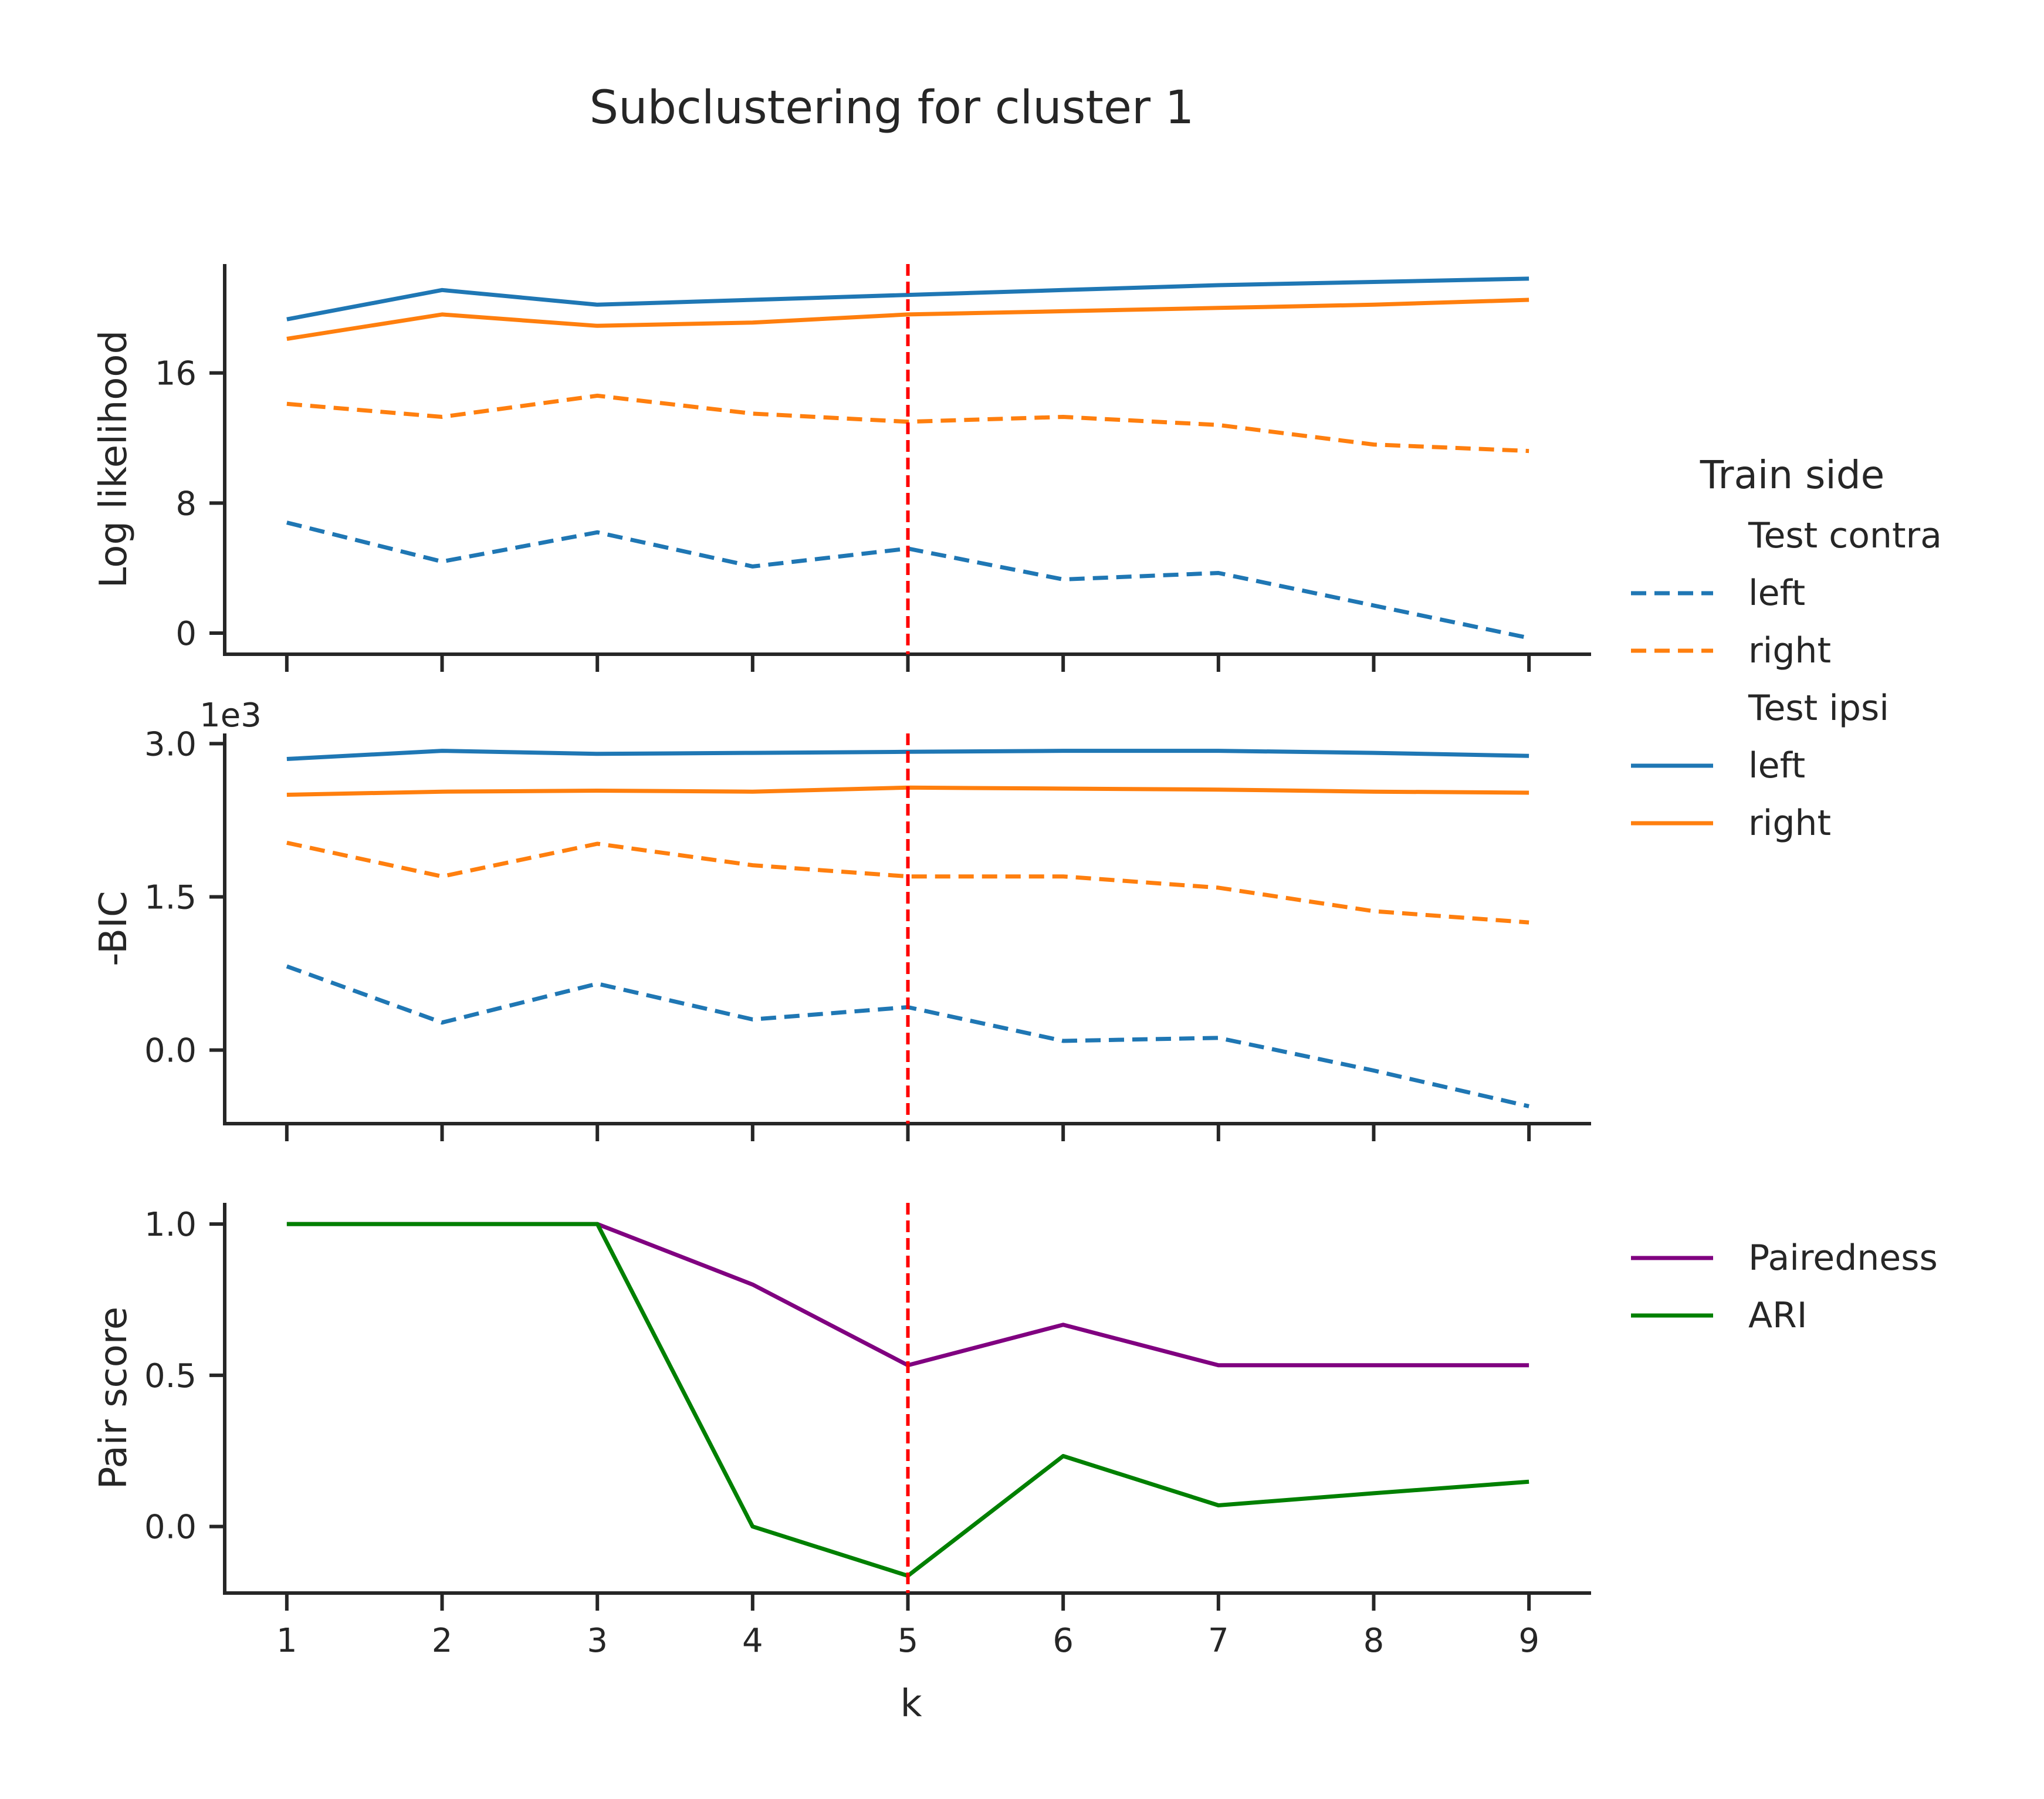 Image resolution: width=2044 pixels, height=1799 pixels. What do you see at coordinates (176, 374) in the screenshot?
I see `y-tick-label: 16` at bounding box center [176, 374].